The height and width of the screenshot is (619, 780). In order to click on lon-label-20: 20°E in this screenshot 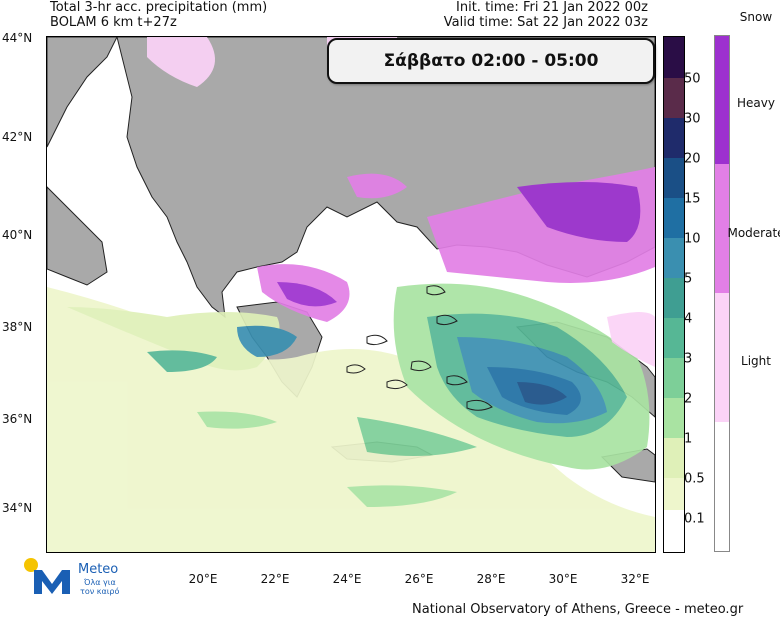, I will do `click(203, 579)`.